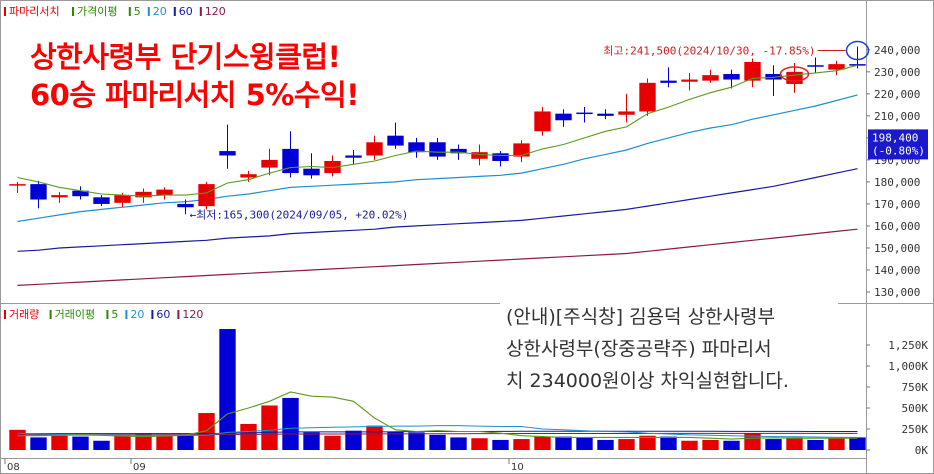 The height and width of the screenshot is (474, 934). I want to click on highlight-circle-marker, so click(794, 74).